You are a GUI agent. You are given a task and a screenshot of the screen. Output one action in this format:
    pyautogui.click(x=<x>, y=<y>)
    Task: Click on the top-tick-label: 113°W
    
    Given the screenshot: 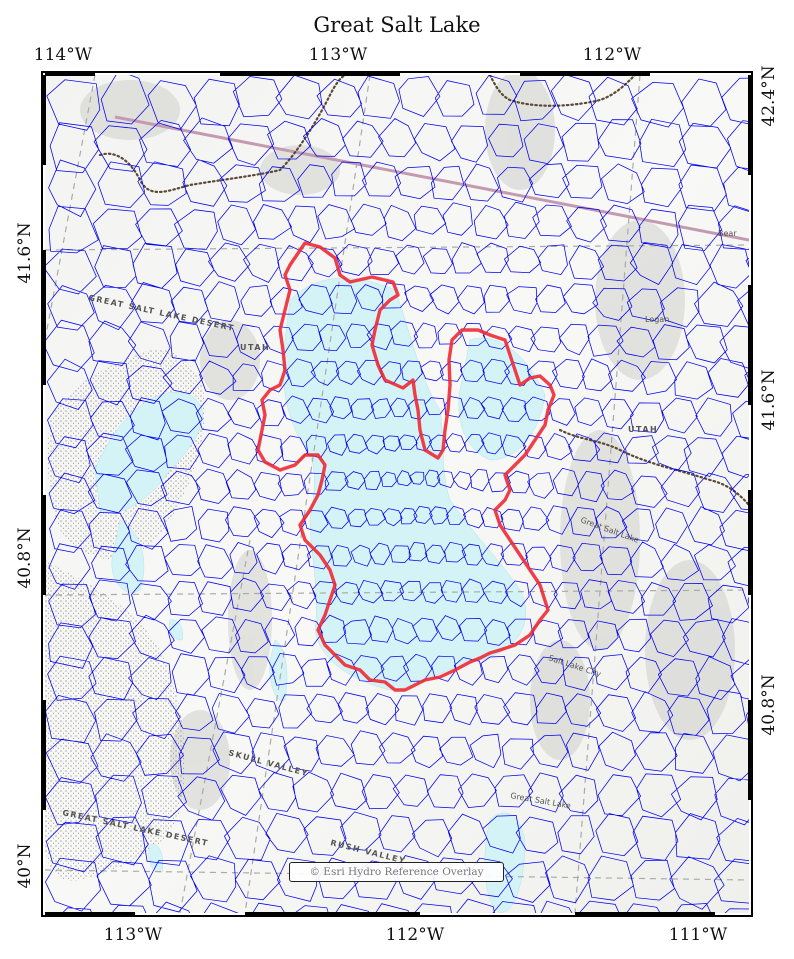 What is the action you would take?
    pyautogui.click(x=338, y=55)
    